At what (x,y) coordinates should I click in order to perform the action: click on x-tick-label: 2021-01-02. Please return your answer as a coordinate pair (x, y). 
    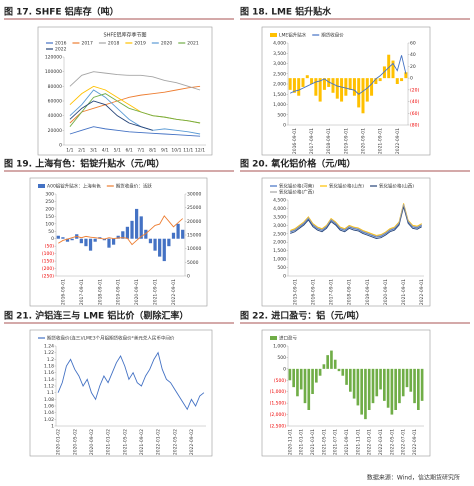
    Looking at the image, I should click on (109, 442).